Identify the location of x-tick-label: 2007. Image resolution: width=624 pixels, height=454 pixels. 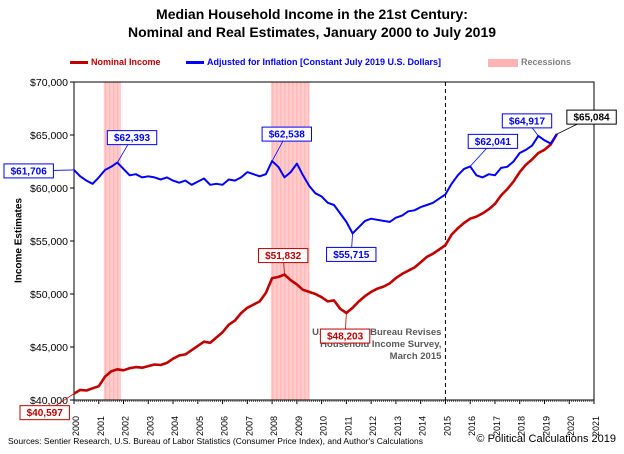
(249, 426).